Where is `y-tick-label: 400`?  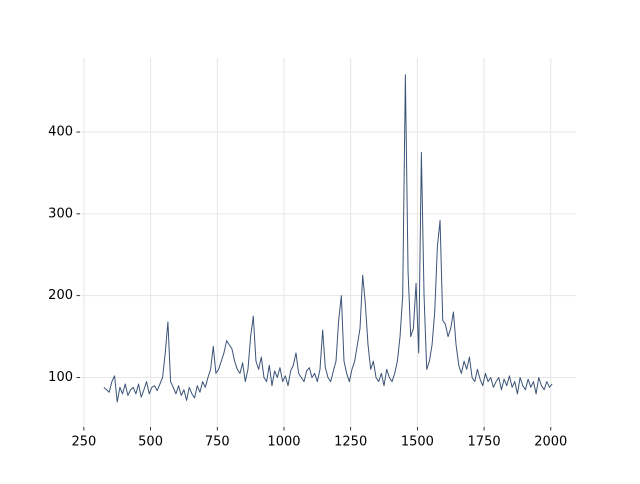 y-tick-label: 400 is located at coordinates (60, 132).